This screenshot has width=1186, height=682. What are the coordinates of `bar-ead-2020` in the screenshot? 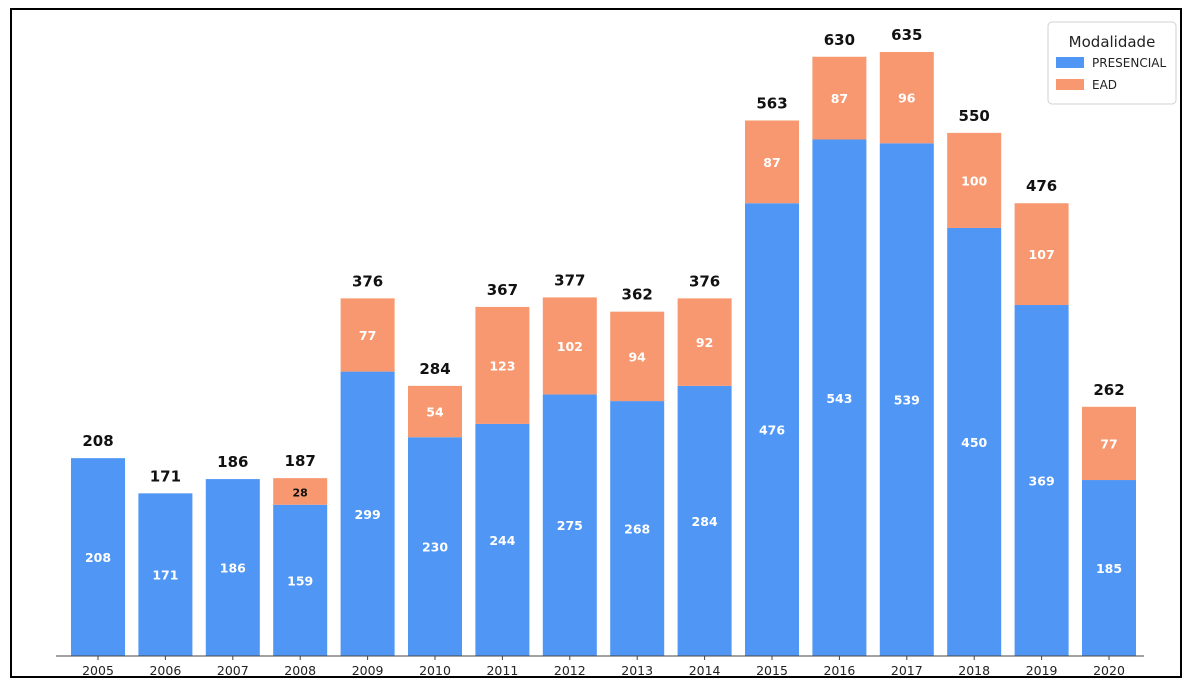 It's located at (1109, 443).